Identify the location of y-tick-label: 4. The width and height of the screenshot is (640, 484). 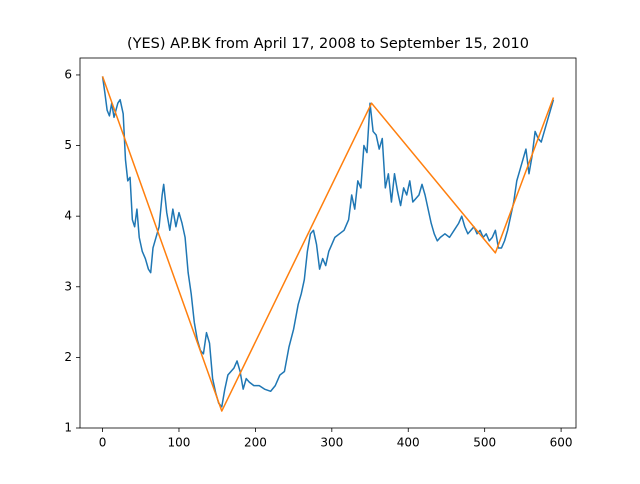
(68, 216).